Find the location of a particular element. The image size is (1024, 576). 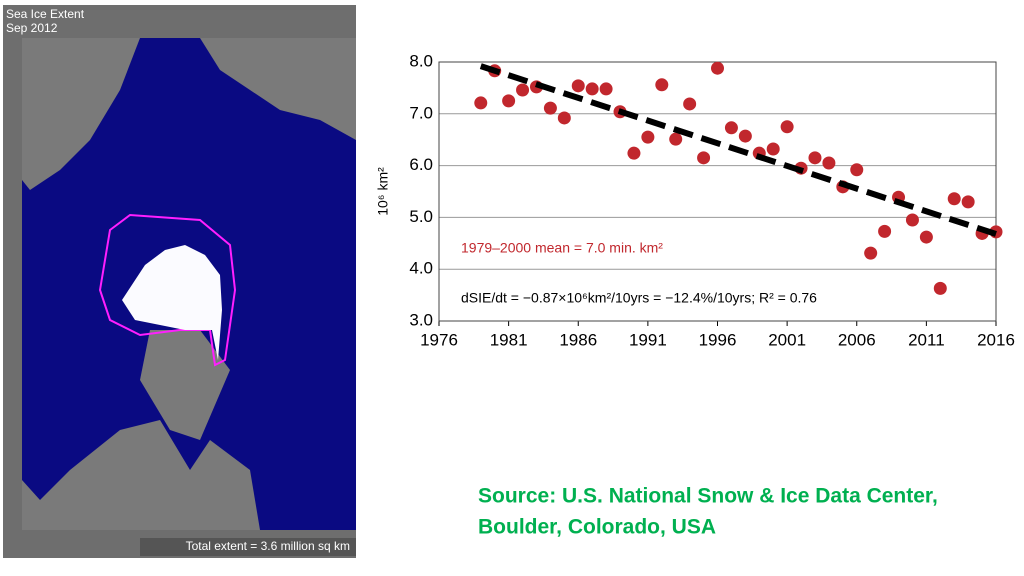

y-tick-label: 7.0 is located at coordinates (421, 112).